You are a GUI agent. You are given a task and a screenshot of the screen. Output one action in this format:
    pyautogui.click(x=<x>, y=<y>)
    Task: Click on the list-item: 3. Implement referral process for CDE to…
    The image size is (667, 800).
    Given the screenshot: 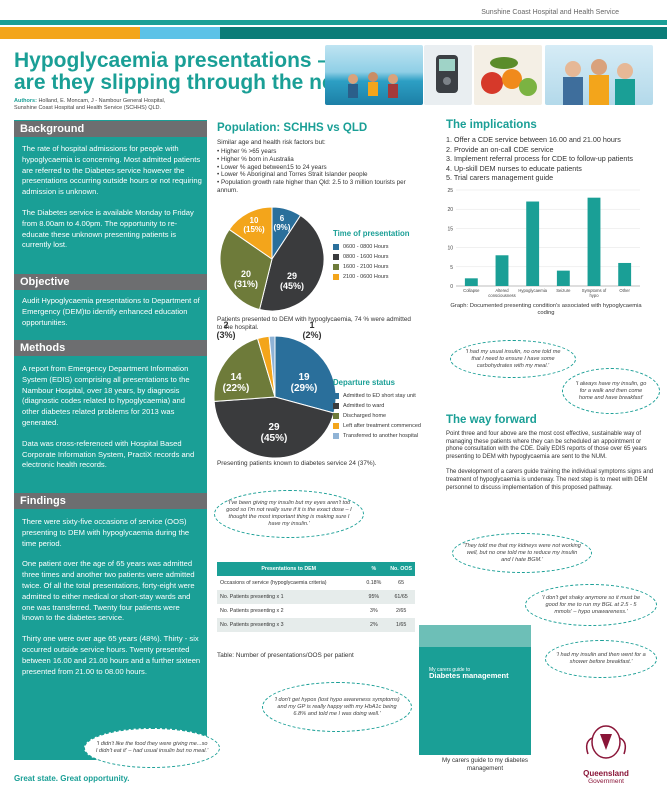 What is the action you would take?
    pyautogui.click(x=539, y=158)
    